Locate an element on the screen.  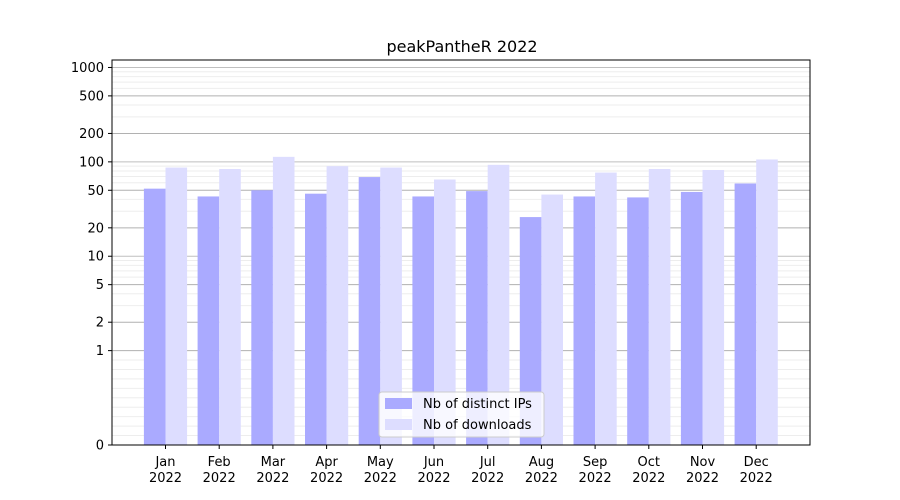
y-tick-label: 20 is located at coordinates (95, 228).